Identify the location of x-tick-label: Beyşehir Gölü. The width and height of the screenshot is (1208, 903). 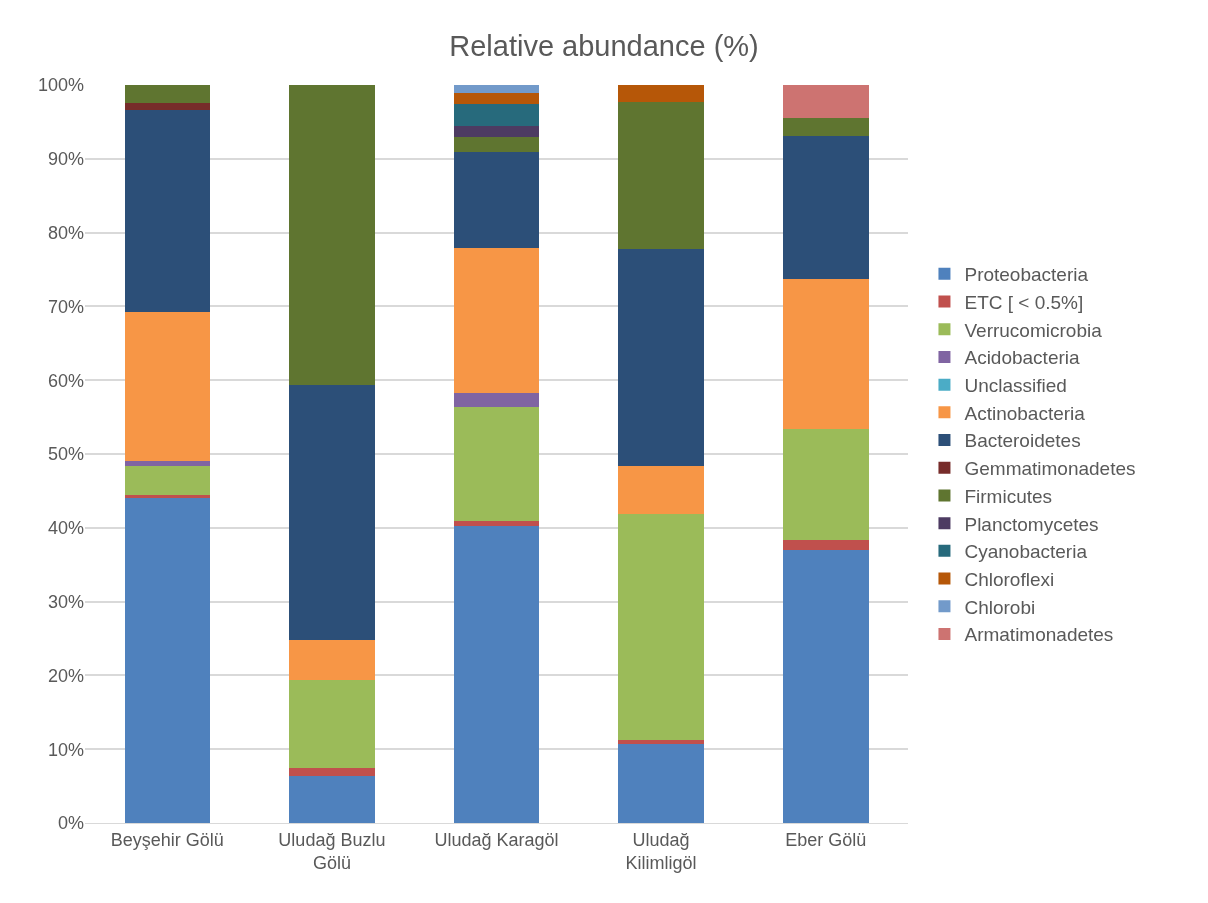
(167, 839).